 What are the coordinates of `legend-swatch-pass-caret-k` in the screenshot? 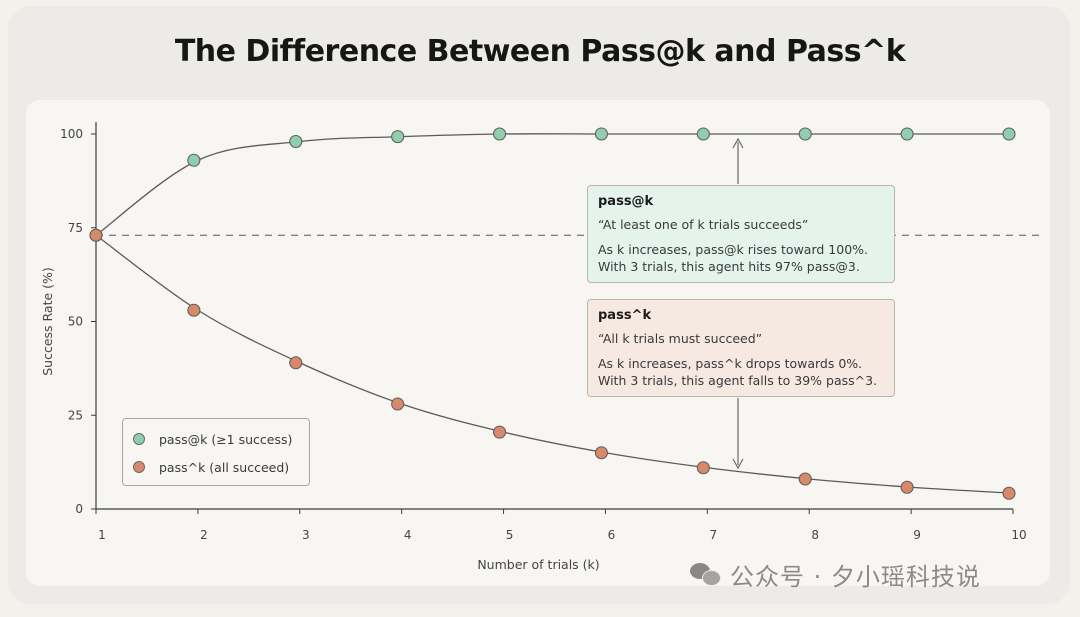 It's located at (139, 467).